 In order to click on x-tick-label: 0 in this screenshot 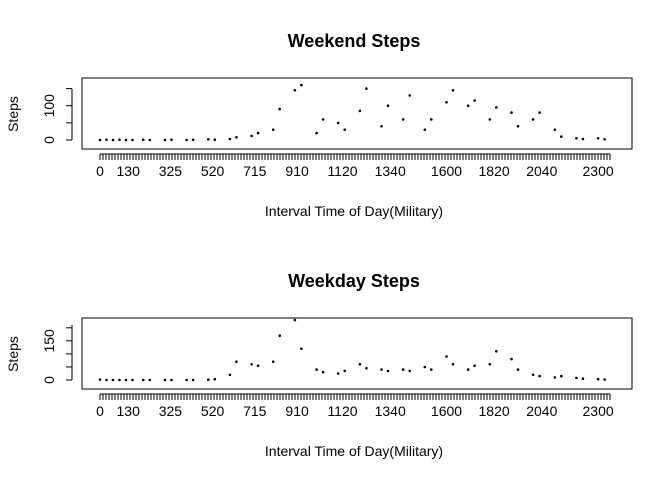, I will do `click(100, 411)`.